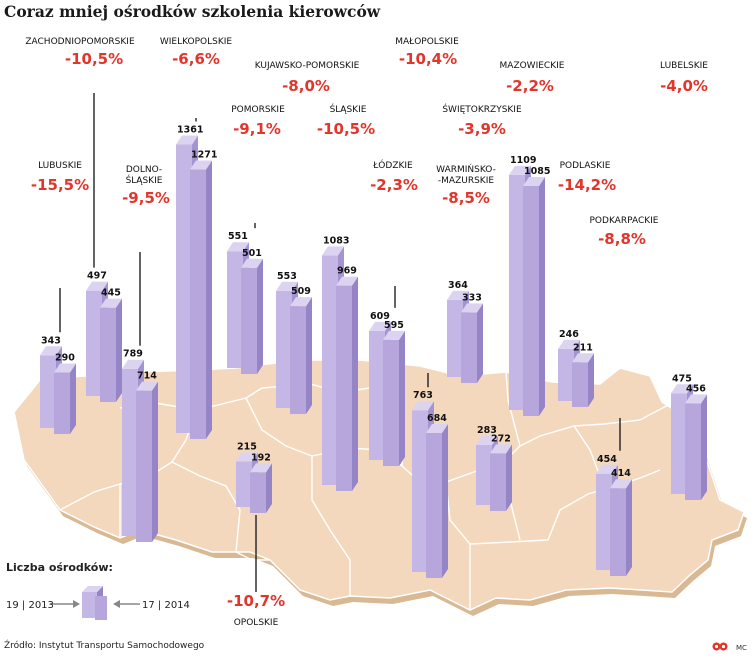  I want to click on change-label-kujawsko-pomorskie: -8,0%, so click(306, 86).